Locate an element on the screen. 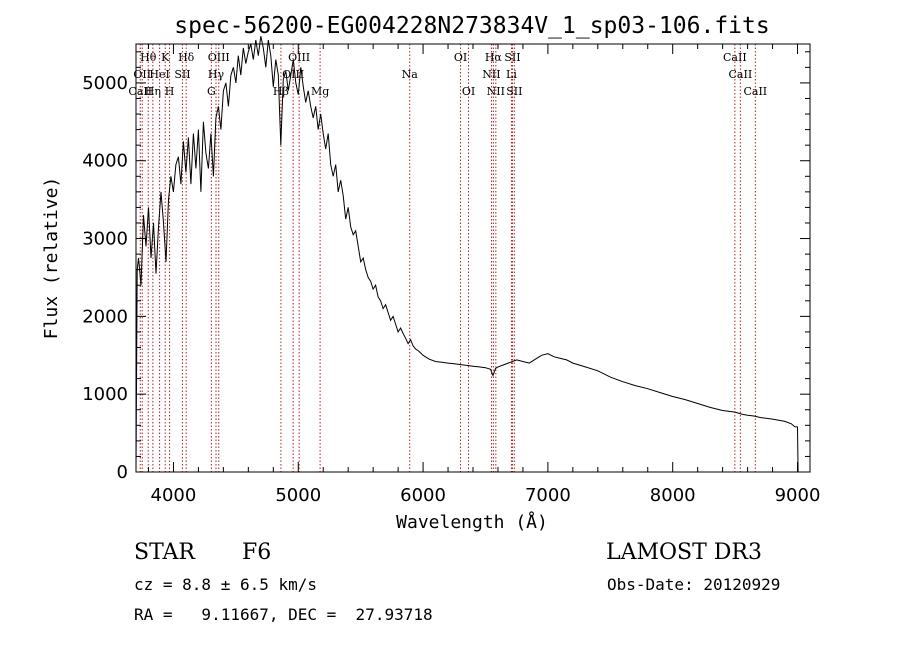  y-tick-label: 3000 is located at coordinates (105, 239).